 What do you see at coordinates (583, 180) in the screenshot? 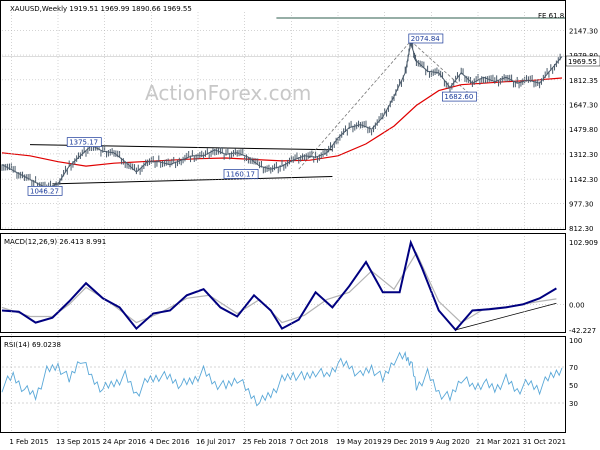
I see `y-tick-label: 1142.30` at bounding box center [583, 180].